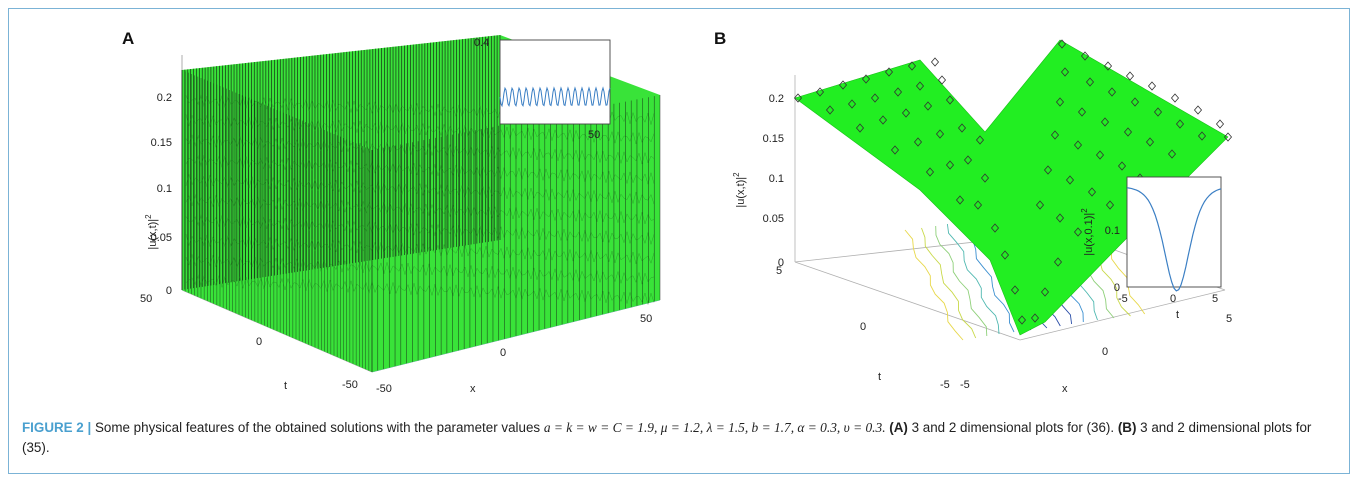 Image resolution: width=1360 pixels, height=484 pixels. Describe the element at coordinates (164, 189) in the screenshot. I see `panel-a-ztick-2: 0.1` at that location.